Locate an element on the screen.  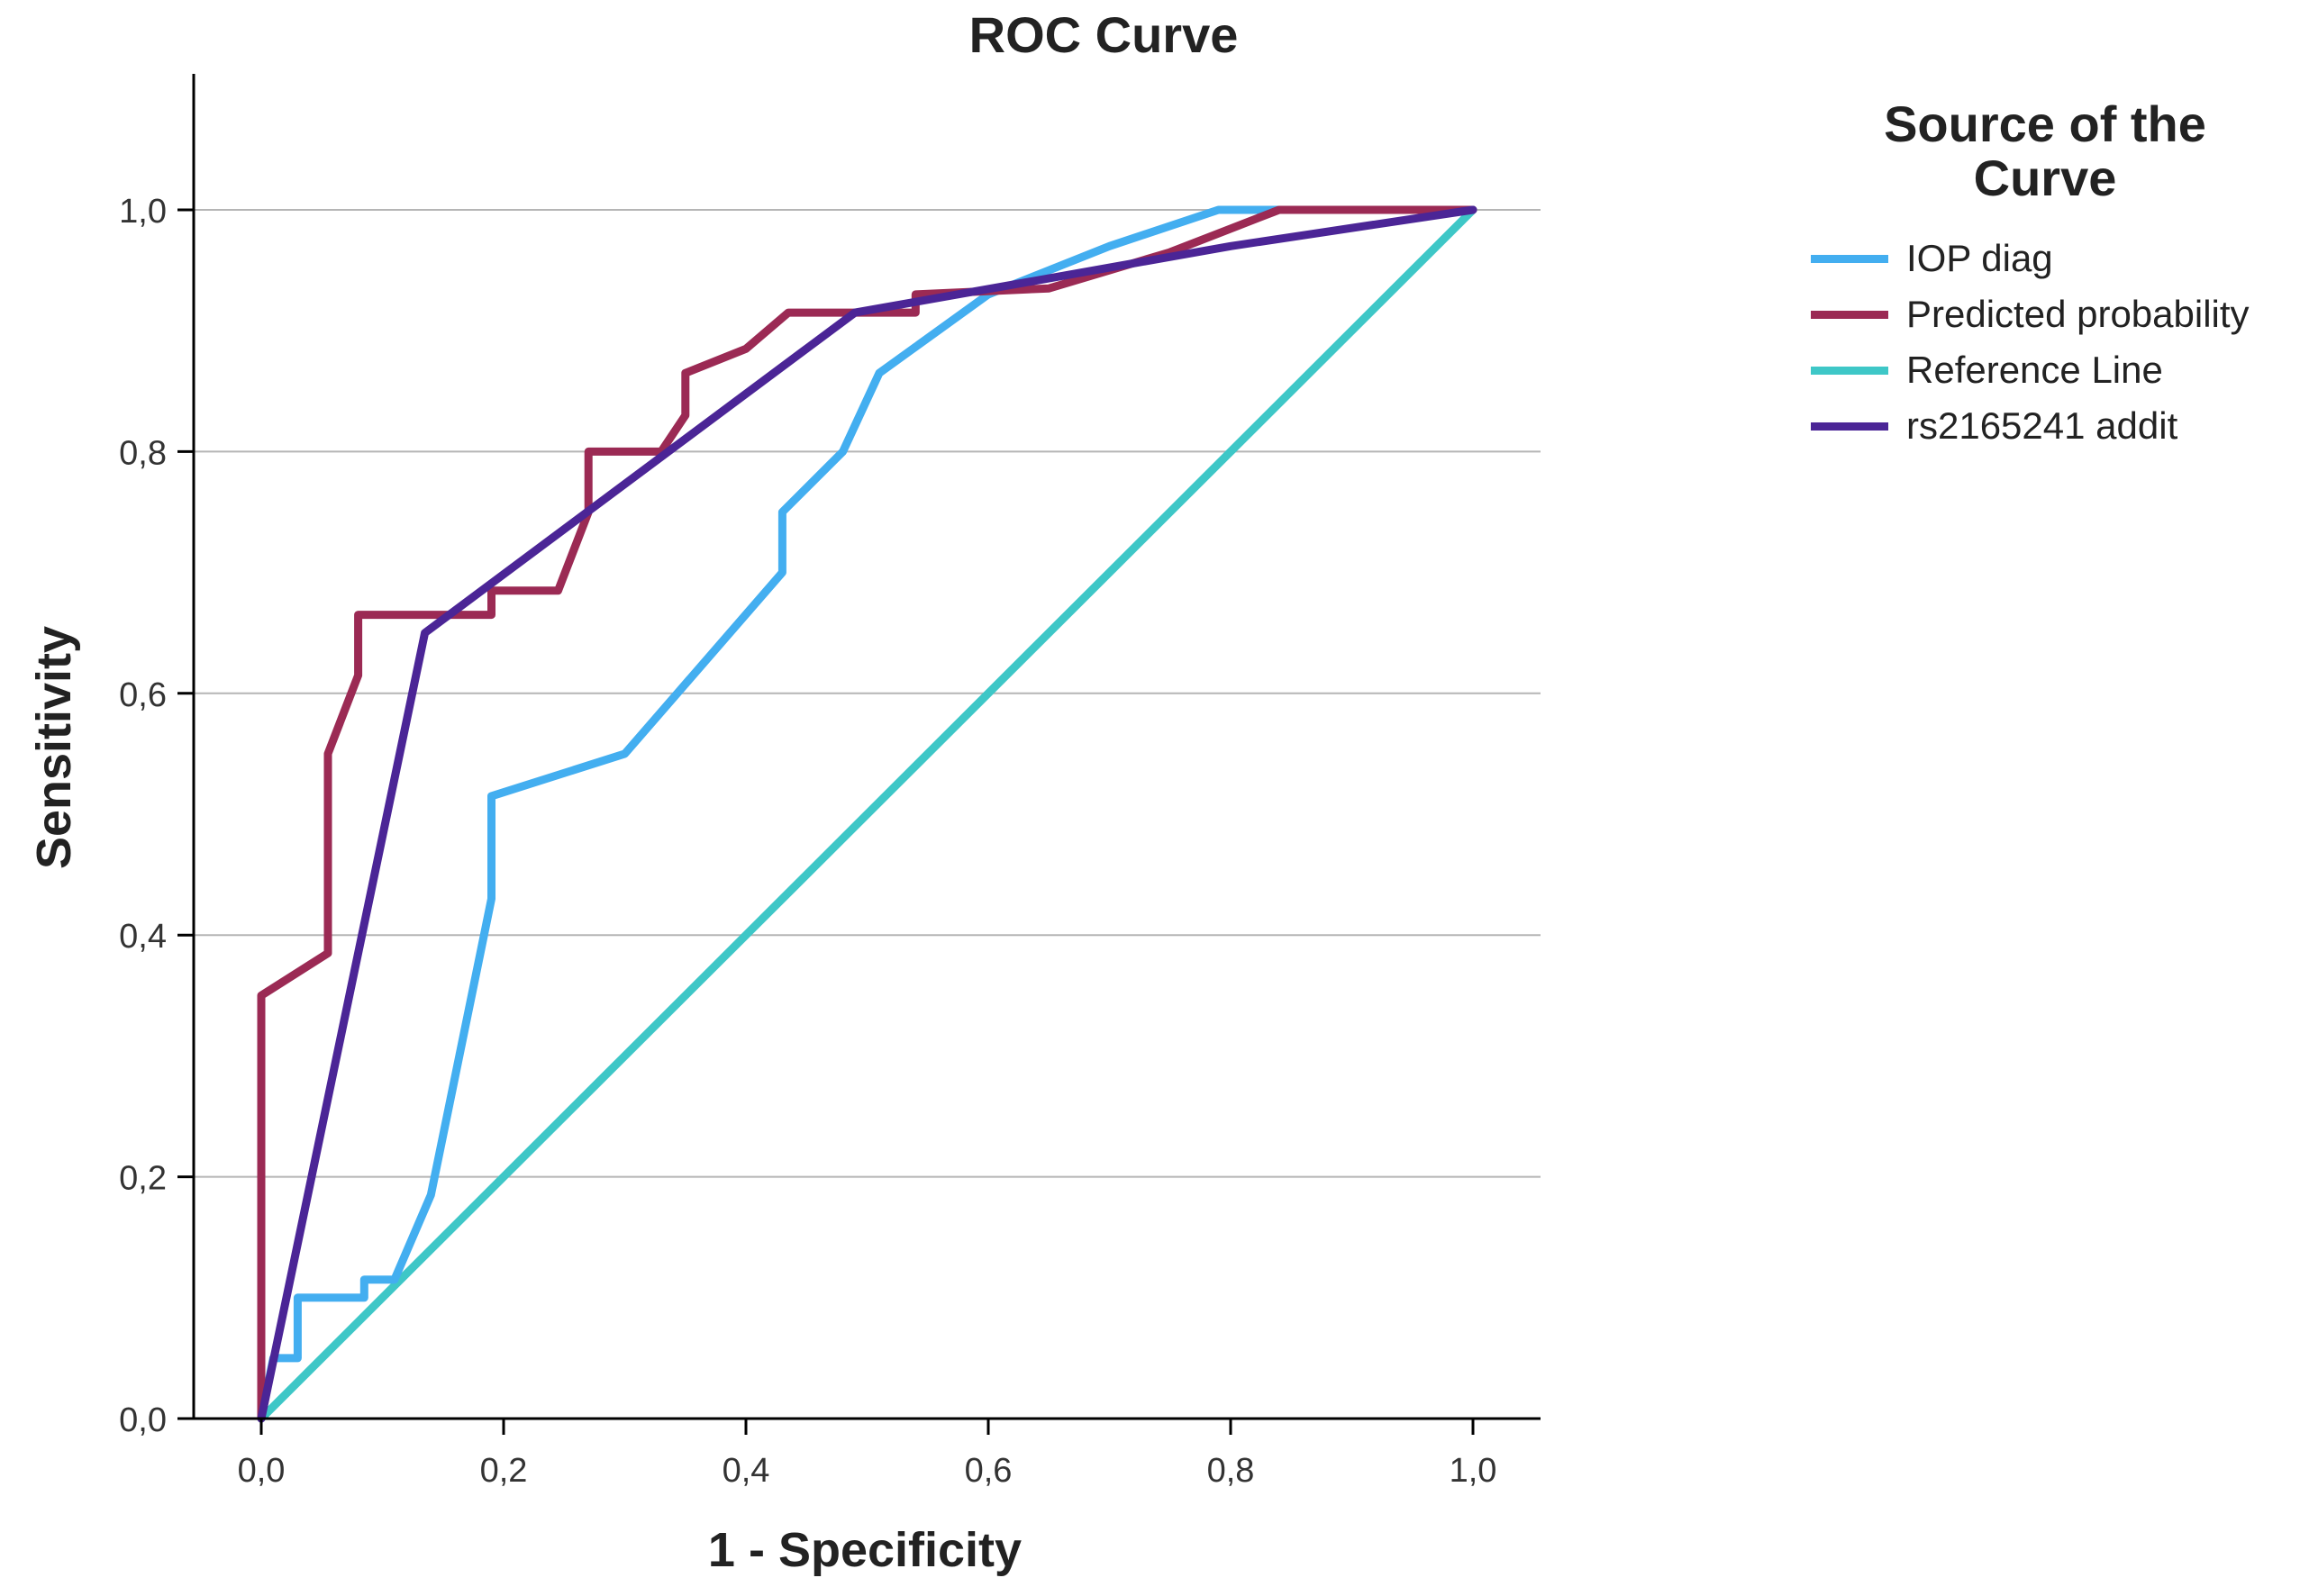
x-axis-label: 1 - Specificity is located at coordinates (865, 1550).